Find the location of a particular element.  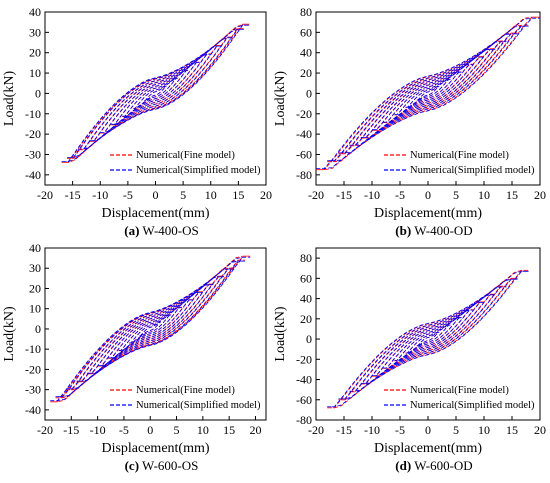

y-tick-label: -10 is located at coordinates (33, 349).